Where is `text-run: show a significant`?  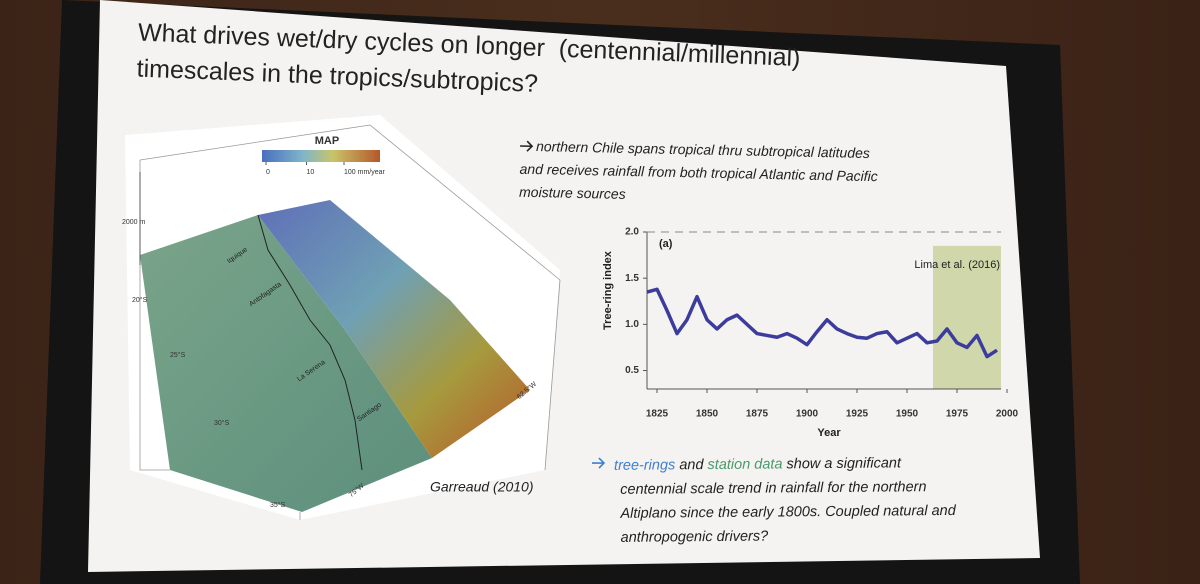 text-run: show a significant is located at coordinates (842, 463).